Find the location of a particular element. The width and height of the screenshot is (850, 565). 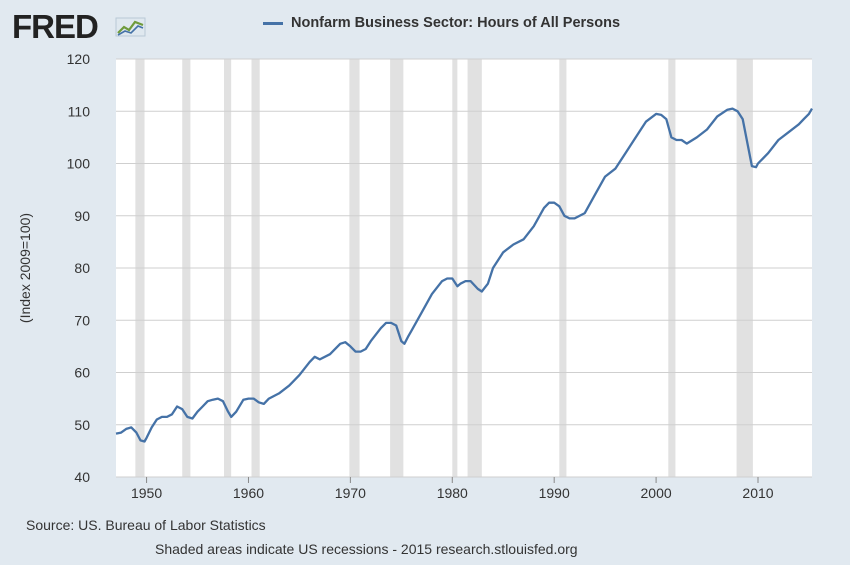

y-axis-label: (Index 2009=100) is located at coordinates (25, 268).